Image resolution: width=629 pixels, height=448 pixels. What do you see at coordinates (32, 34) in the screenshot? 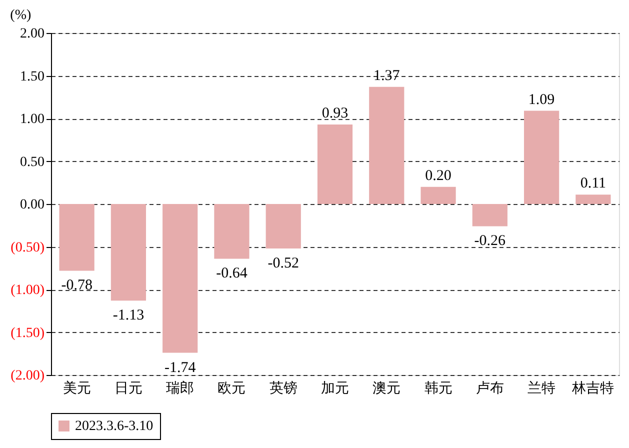
I see `y-tick-label: 2.00` at bounding box center [32, 34].